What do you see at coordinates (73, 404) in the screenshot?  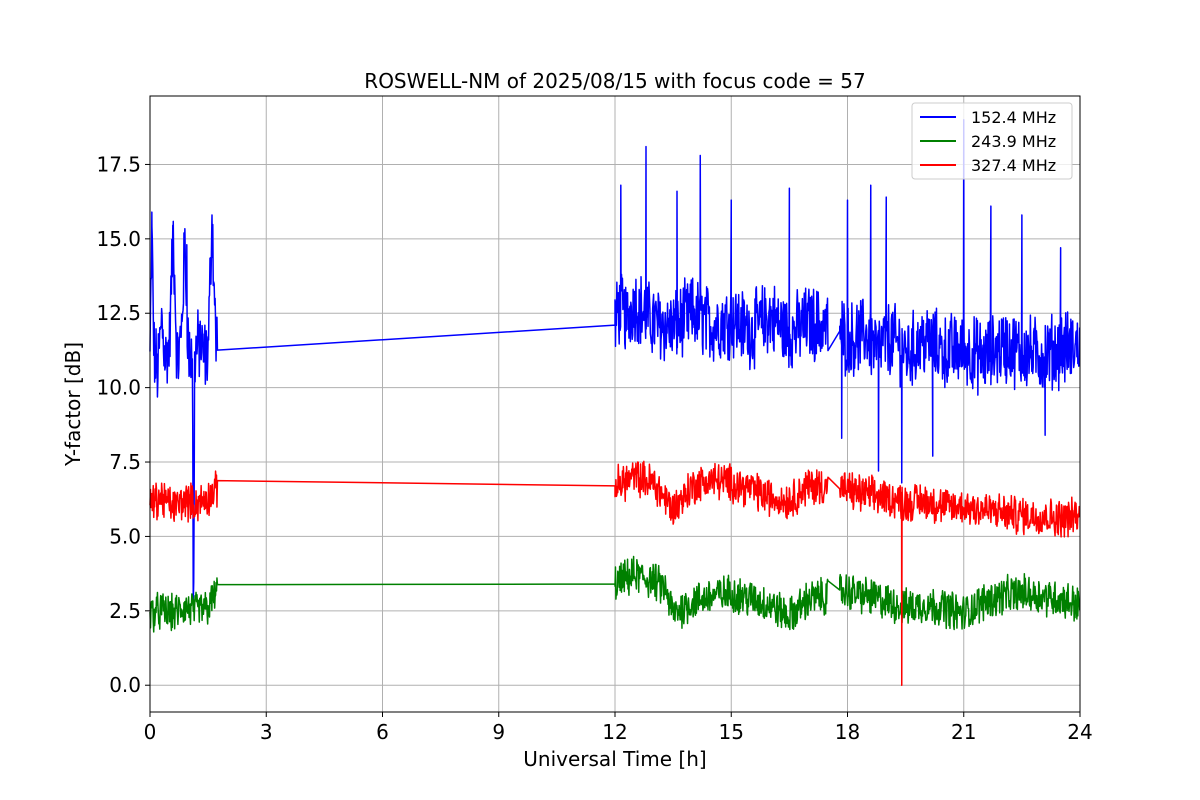 I see `y-axis-label: Y-factor [dB]` at bounding box center [73, 404].